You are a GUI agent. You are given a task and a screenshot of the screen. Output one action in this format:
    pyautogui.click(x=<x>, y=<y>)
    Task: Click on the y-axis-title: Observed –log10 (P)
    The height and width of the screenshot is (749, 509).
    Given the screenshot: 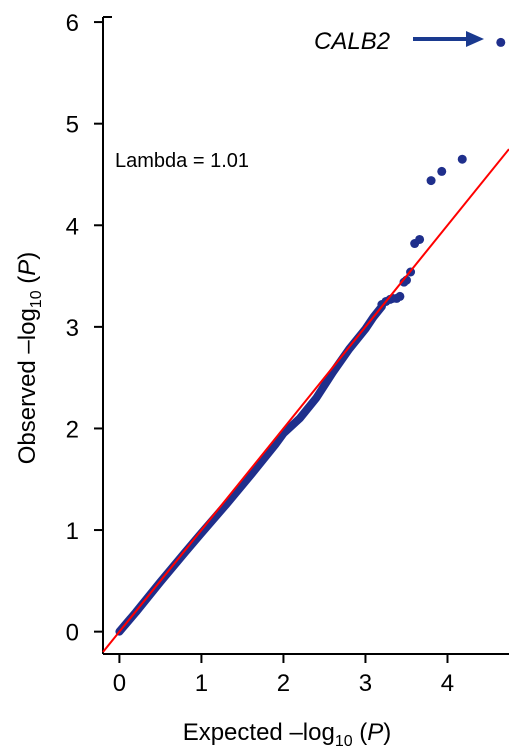 What is the action you would take?
    pyautogui.click(x=29, y=358)
    